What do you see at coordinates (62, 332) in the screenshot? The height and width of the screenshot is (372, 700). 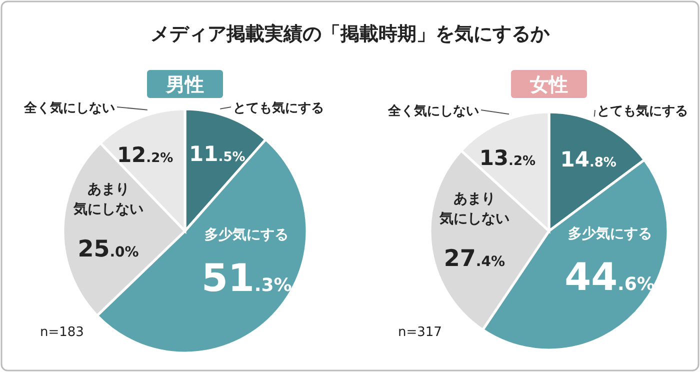 I see `text: n=183` at bounding box center [62, 332].